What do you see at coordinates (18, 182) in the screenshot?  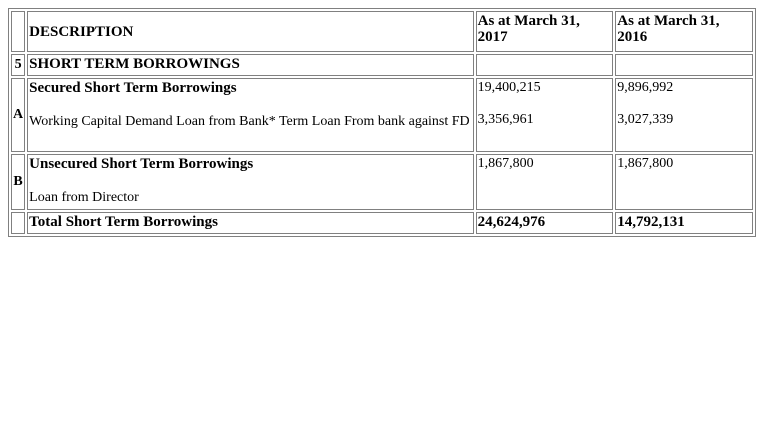 I see `group-b-label: B` at bounding box center [18, 182].